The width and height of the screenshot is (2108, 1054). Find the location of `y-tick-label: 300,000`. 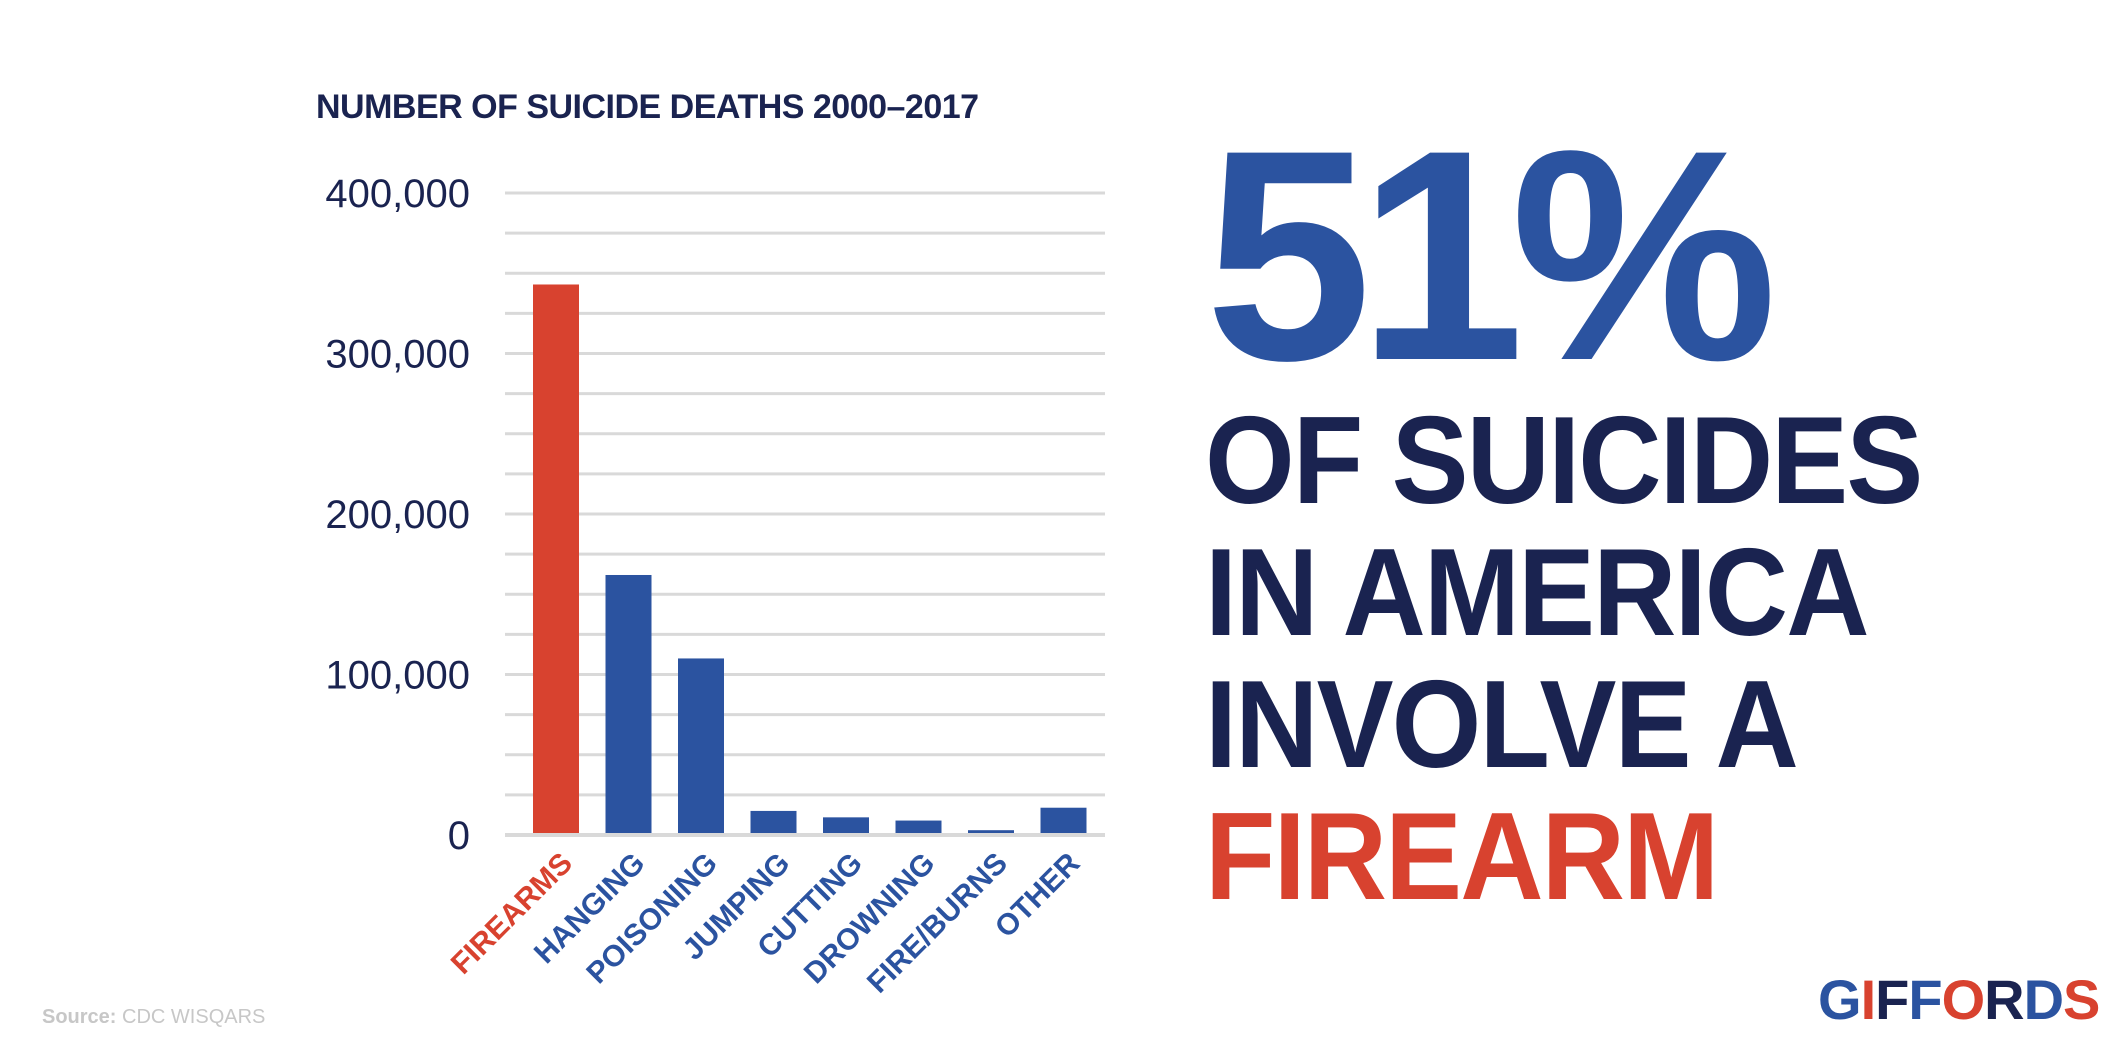

y-tick-label: 300,000 is located at coordinates (397, 355).